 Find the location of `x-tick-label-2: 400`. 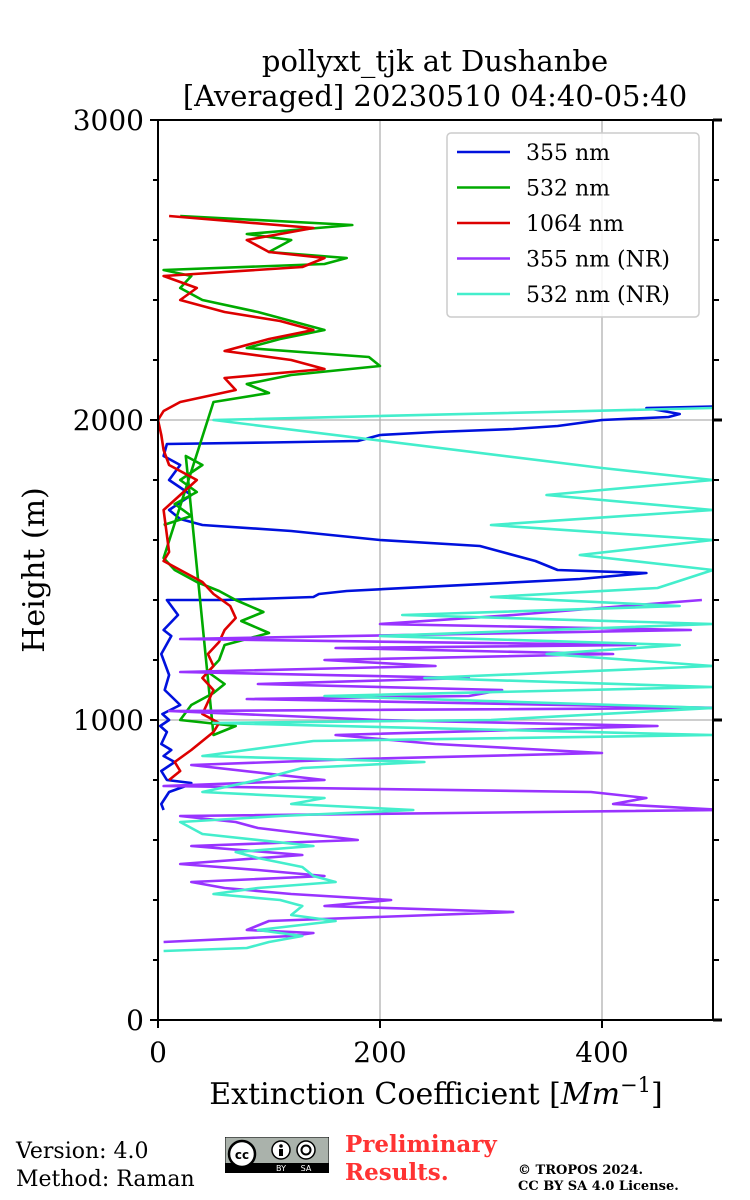

x-tick-label-2: 400 is located at coordinates (601, 1052).